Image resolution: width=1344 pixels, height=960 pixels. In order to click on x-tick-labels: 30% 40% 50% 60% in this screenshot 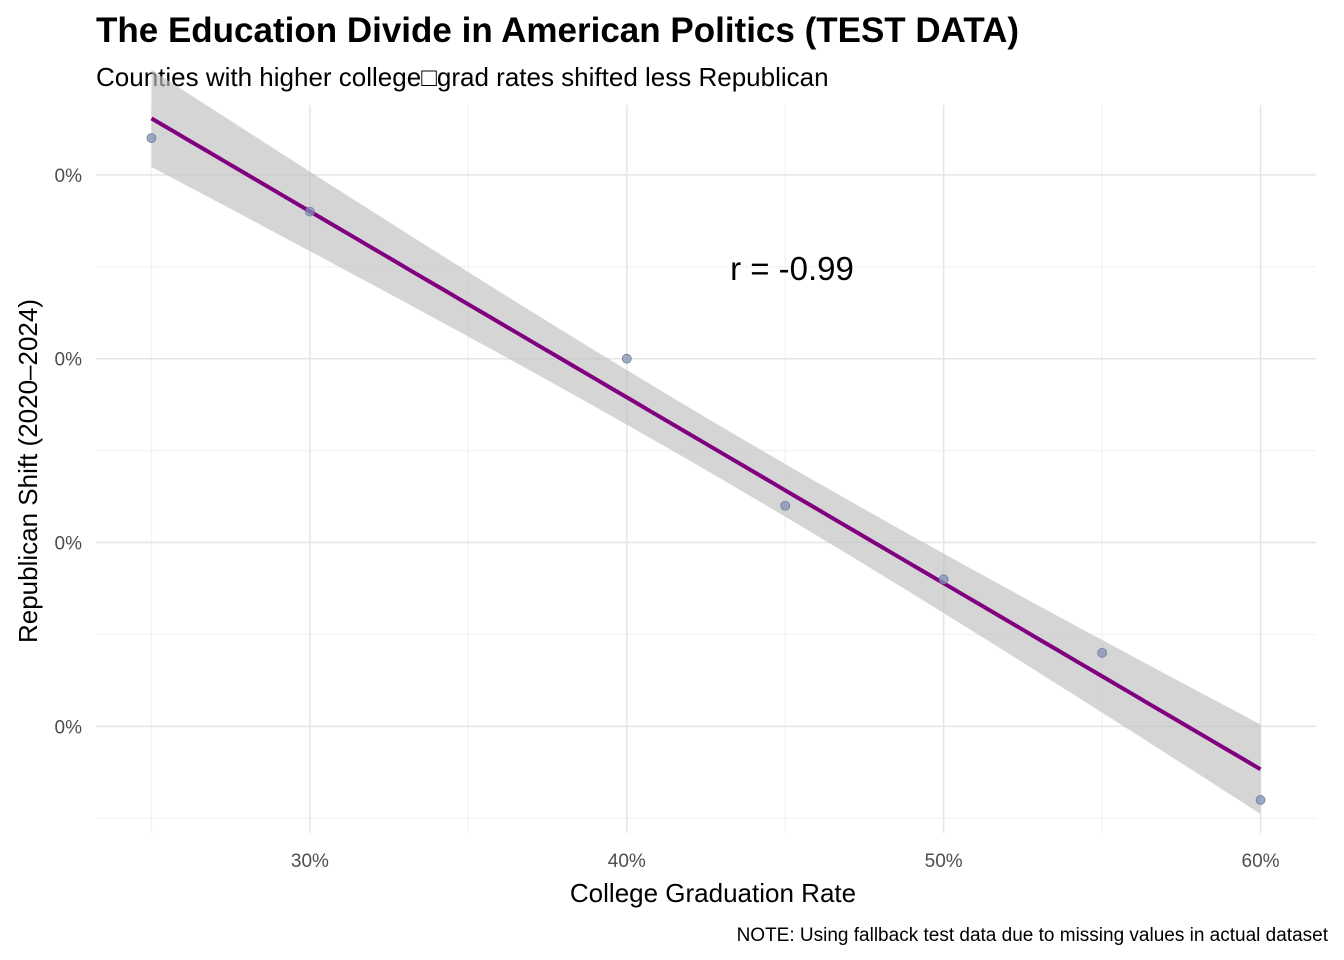, I will do `click(785, 861)`.